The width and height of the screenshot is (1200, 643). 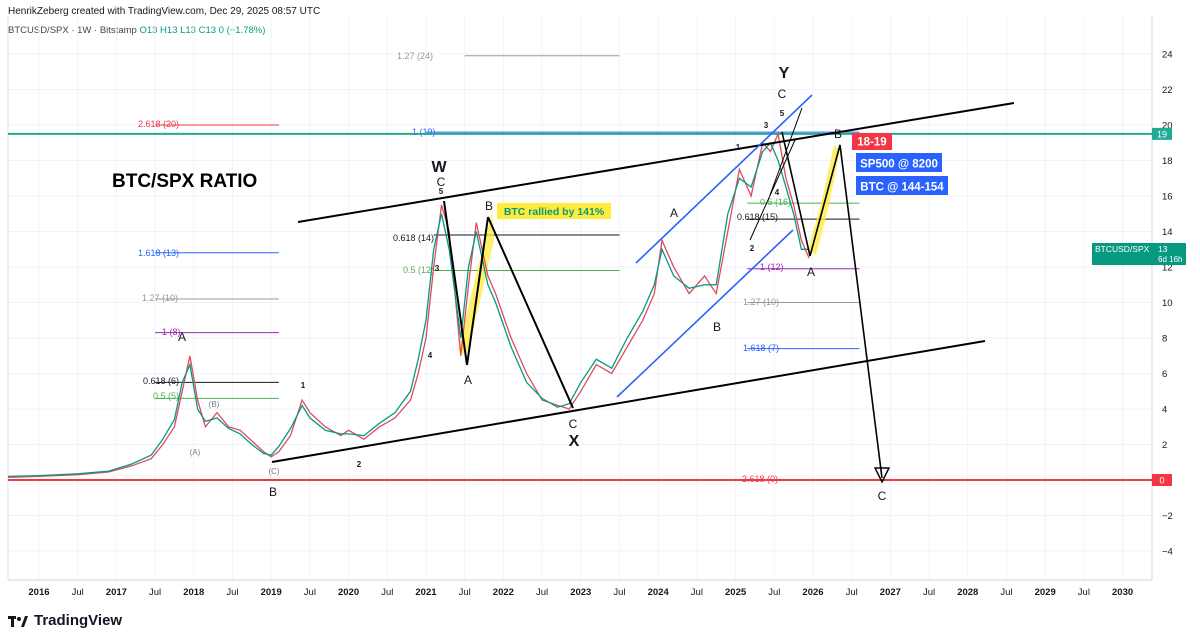 What do you see at coordinates (184, 181) in the screenshot?
I see `chart-title: BTC/SPX RATIO` at bounding box center [184, 181].